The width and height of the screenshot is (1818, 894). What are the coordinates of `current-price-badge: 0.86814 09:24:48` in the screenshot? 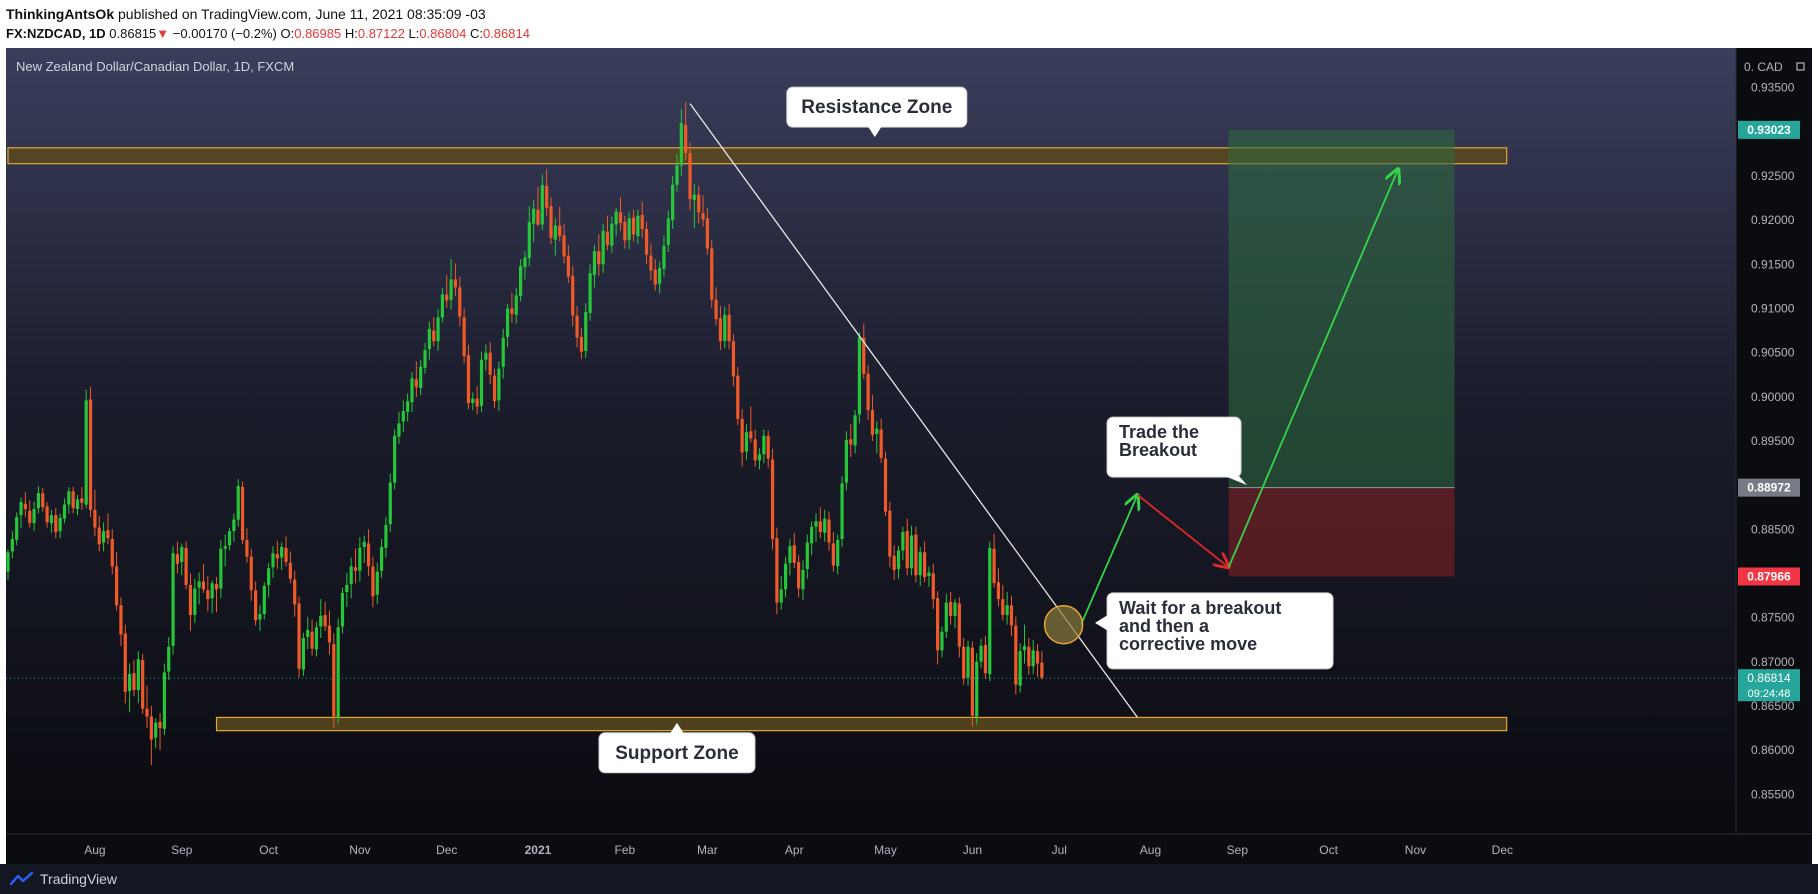 It's located at (1769, 685).